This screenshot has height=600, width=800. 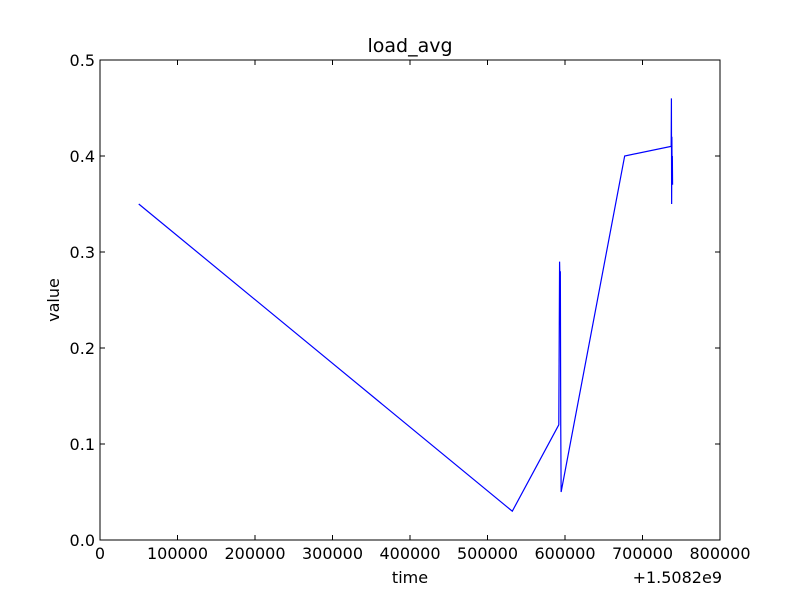 What do you see at coordinates (82, 540) in the screenshot?
I see `y-tick-label: 0.0` at bounding box center [82, 540].